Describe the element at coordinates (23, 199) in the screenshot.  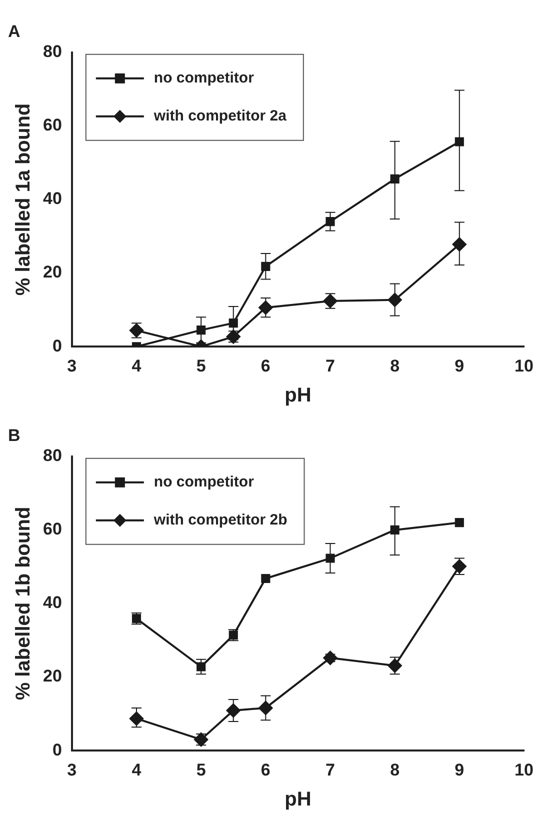
I see `y-axis-title: % labelled 1a bound` at that location.